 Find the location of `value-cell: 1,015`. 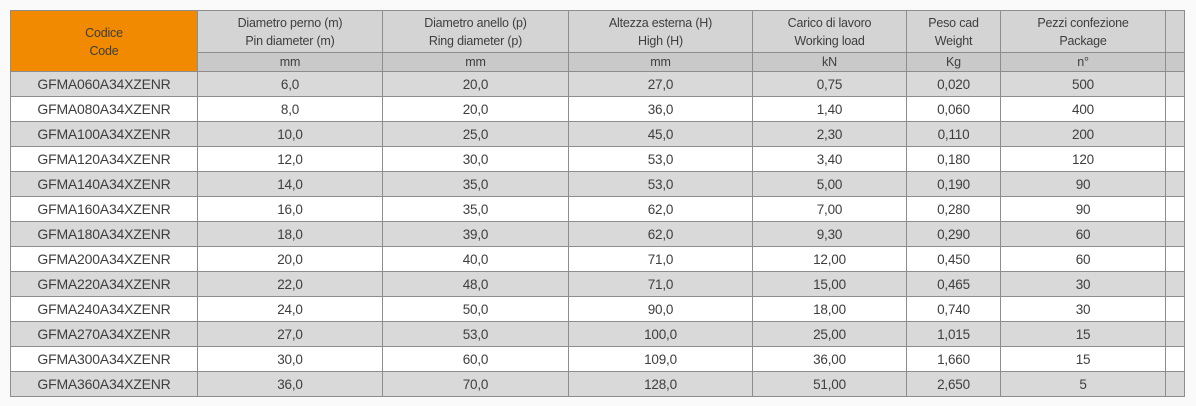

value-cell: 1,015 is located at coordinates (953, 334).